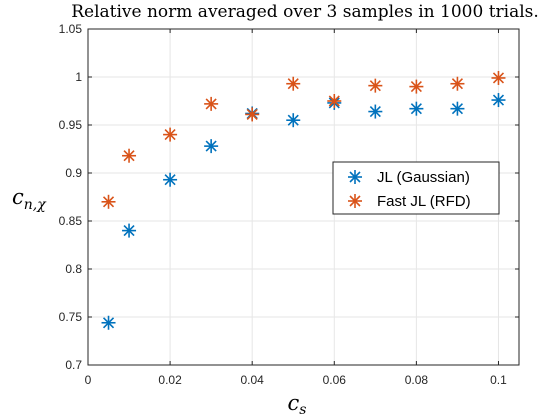  I want to click on y-tick-label: 0.85, so click(71, 221).